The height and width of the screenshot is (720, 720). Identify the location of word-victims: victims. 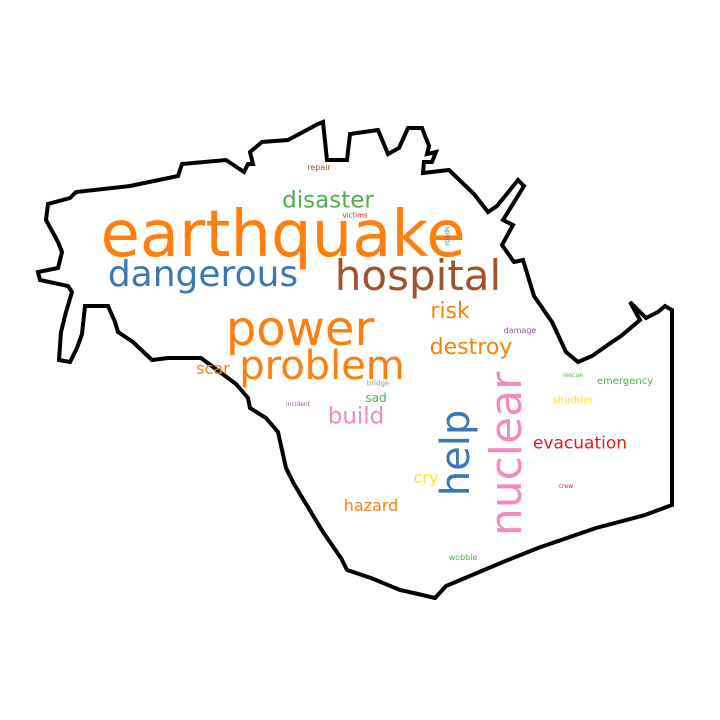
(355, 215).